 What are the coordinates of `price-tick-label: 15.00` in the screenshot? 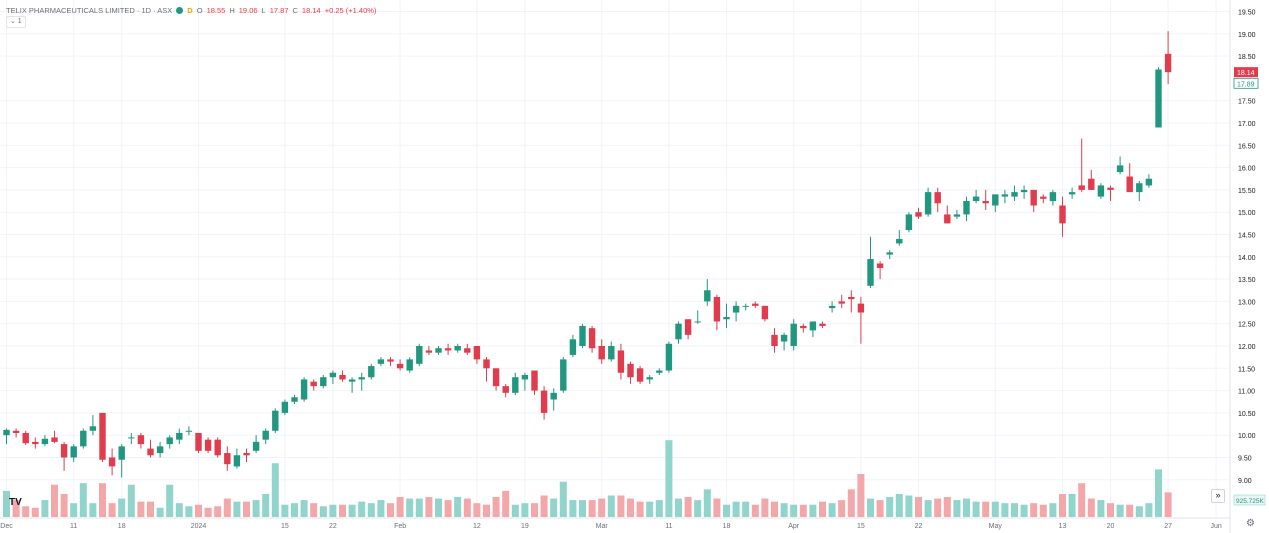 It's located at (1247, 213).